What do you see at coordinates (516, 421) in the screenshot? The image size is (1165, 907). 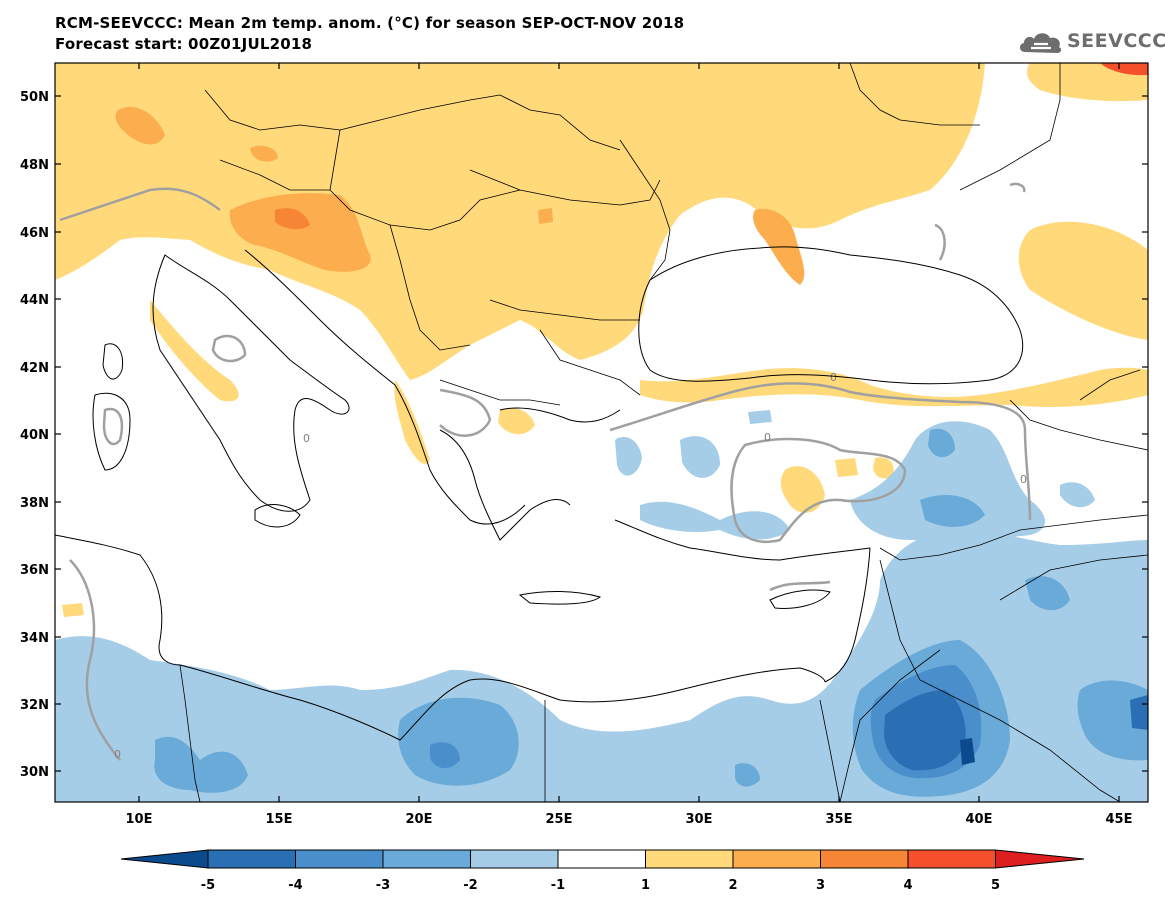 I see `warm-region-aegean` at bounding box center [516, 421].